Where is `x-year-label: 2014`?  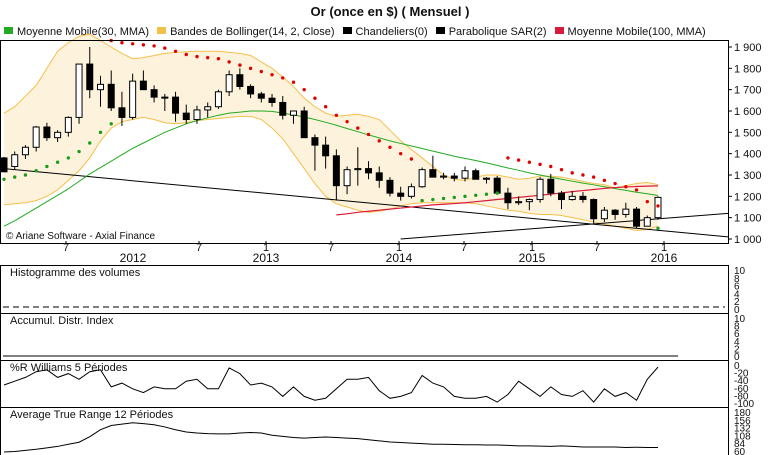 x-year-label: 2014 is located at coordinates (399, 258).